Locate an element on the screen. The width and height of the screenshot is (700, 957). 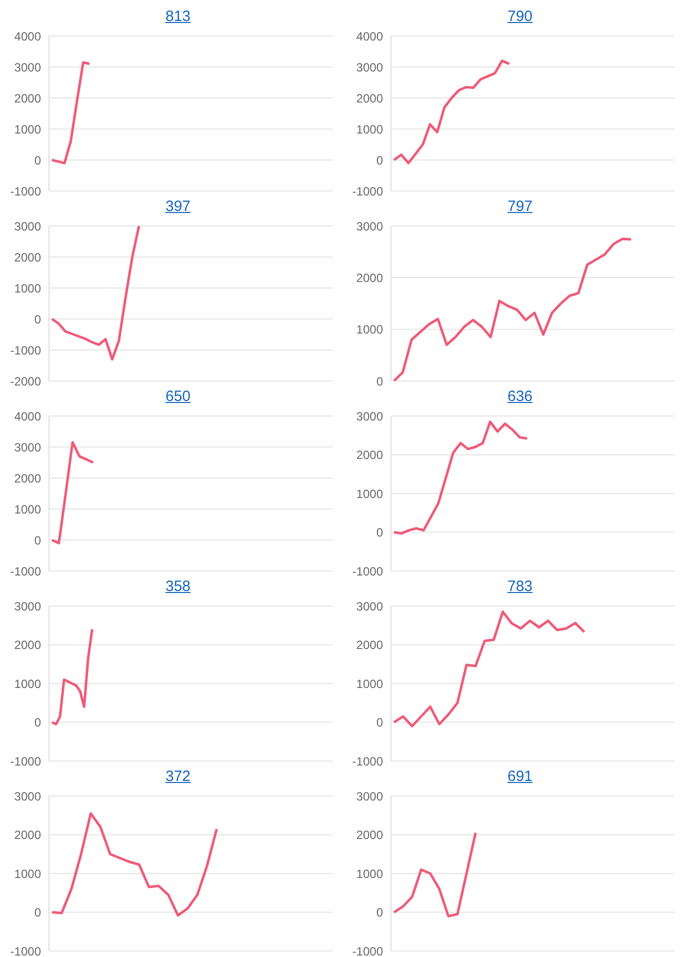
chart-title: 813 is located at coordinates (178, 16).